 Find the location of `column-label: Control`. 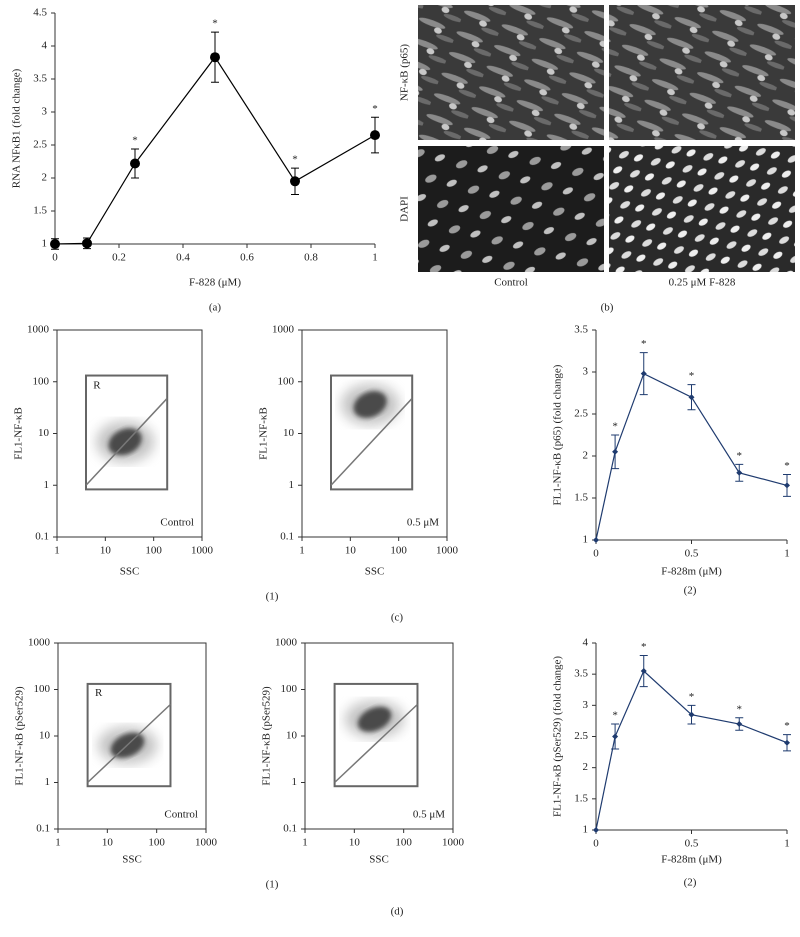

column-label: Control is located at coordinates (511, 283).